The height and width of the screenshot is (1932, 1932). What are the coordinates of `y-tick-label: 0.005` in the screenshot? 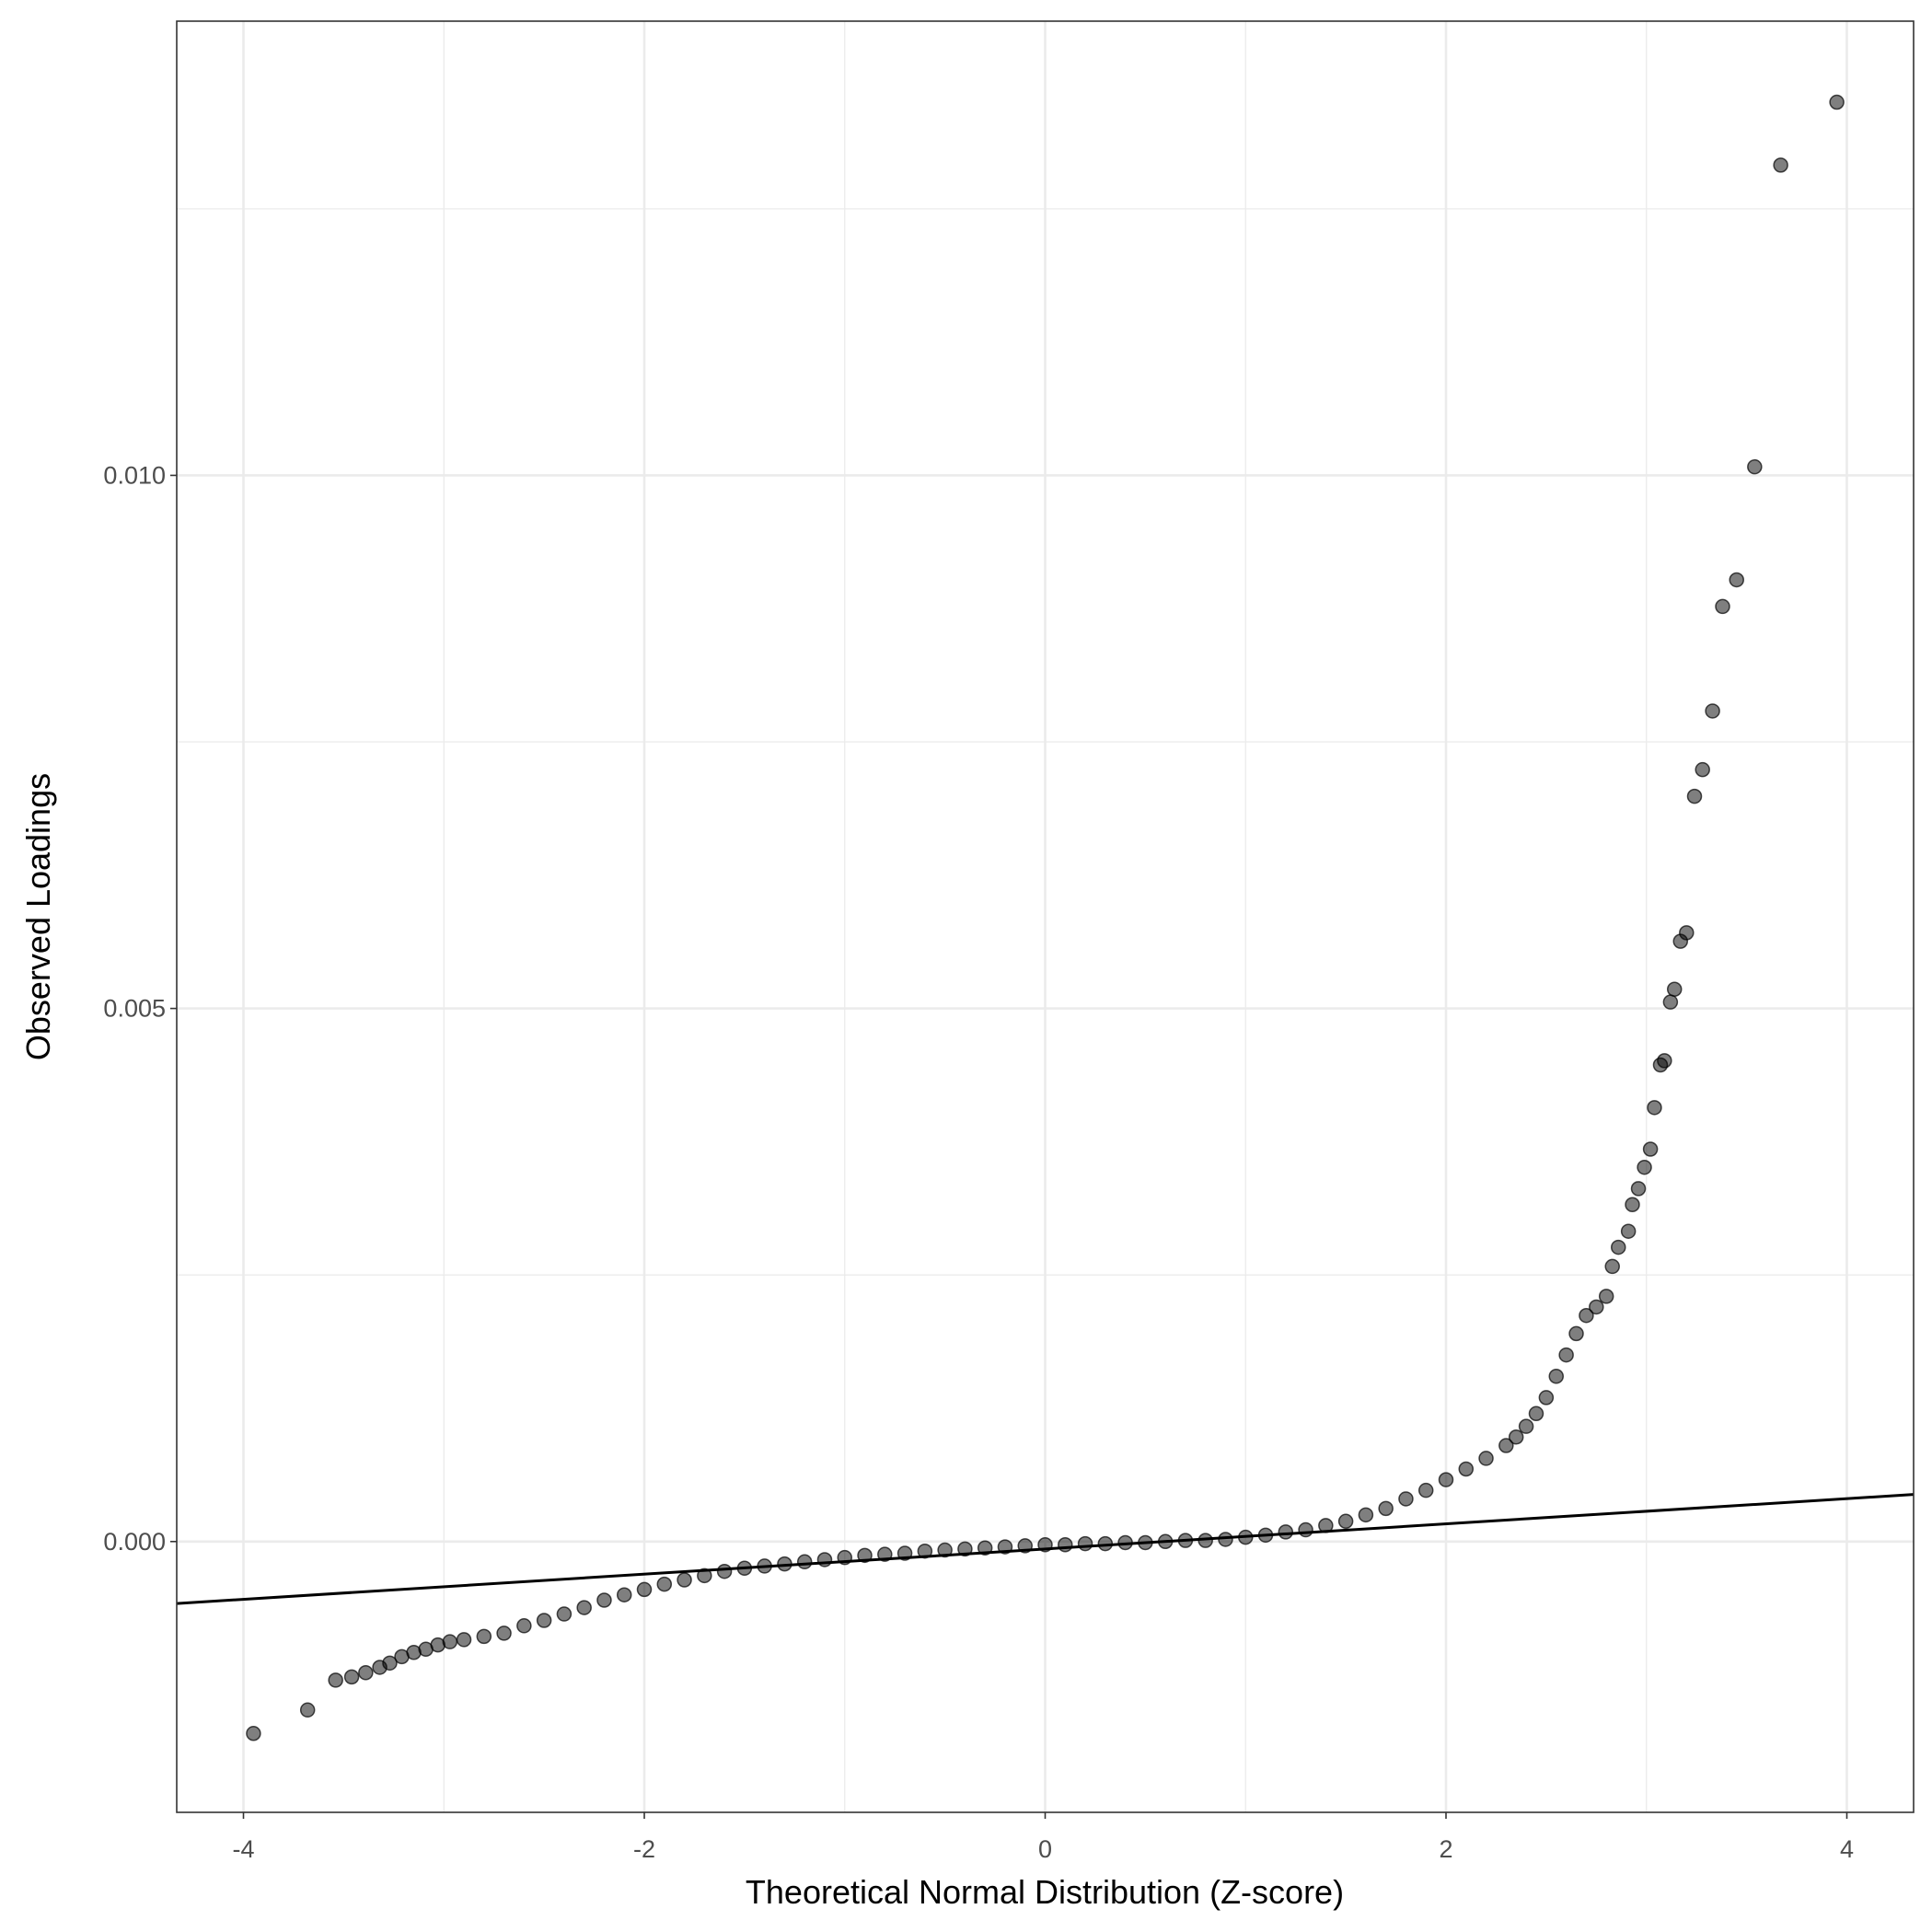 It's located at (135, 1009).